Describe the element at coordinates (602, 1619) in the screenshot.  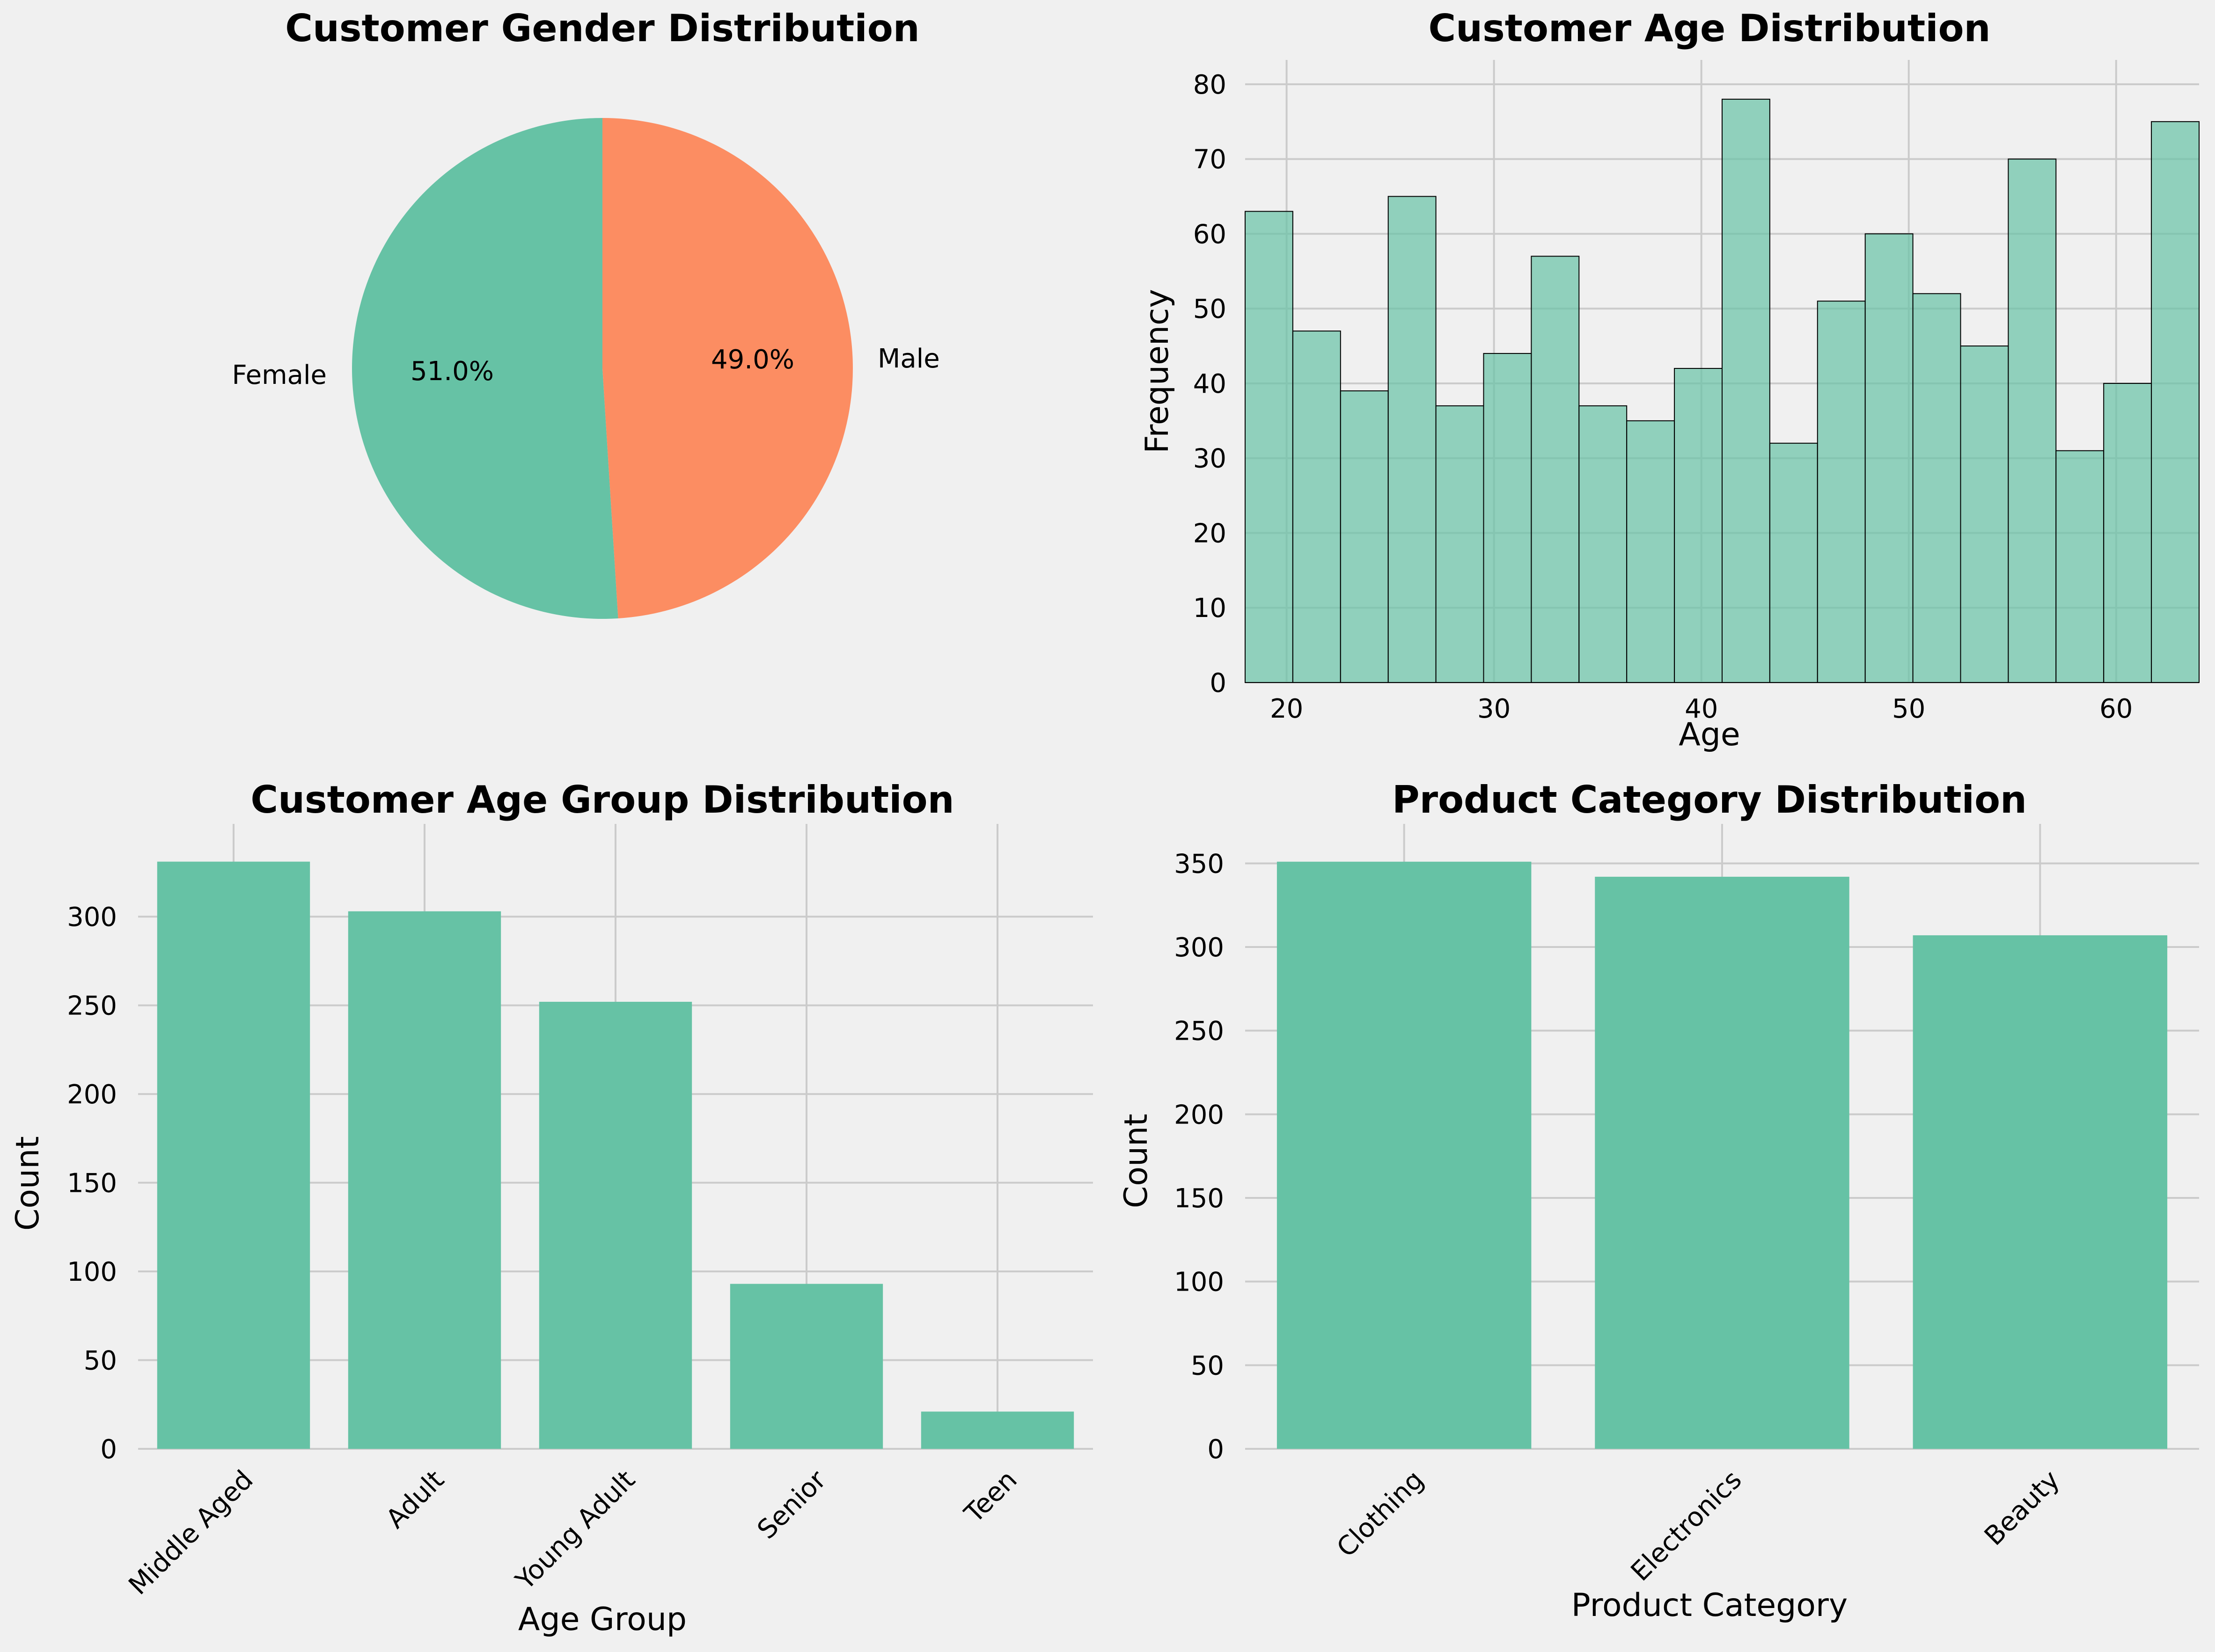
I see `age-group-xlabel: Age Group` at that location.